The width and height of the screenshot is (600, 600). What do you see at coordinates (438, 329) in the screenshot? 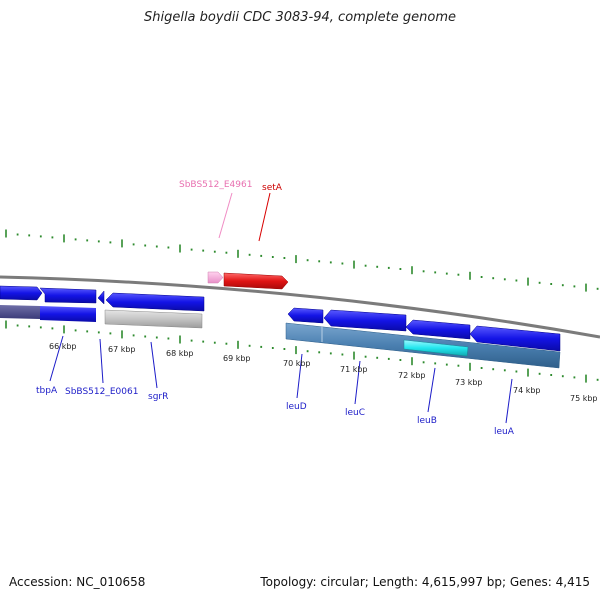
I see `gene-leuB-arrow` at bounding box center [438, 329].